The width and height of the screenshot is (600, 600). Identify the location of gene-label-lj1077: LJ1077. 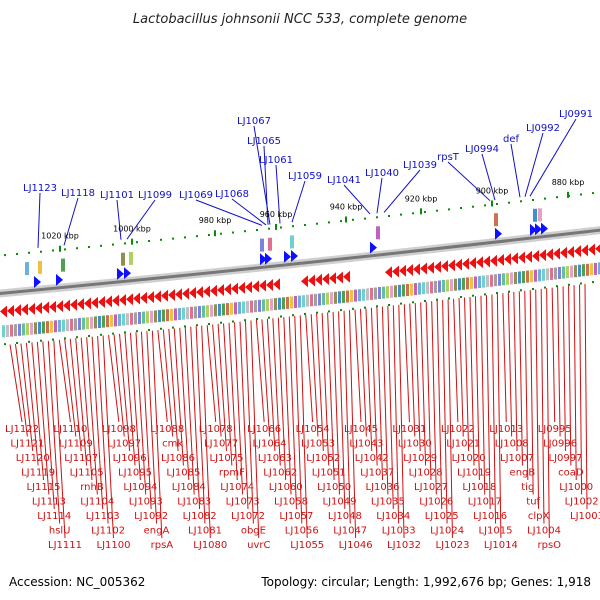
(221, 444).